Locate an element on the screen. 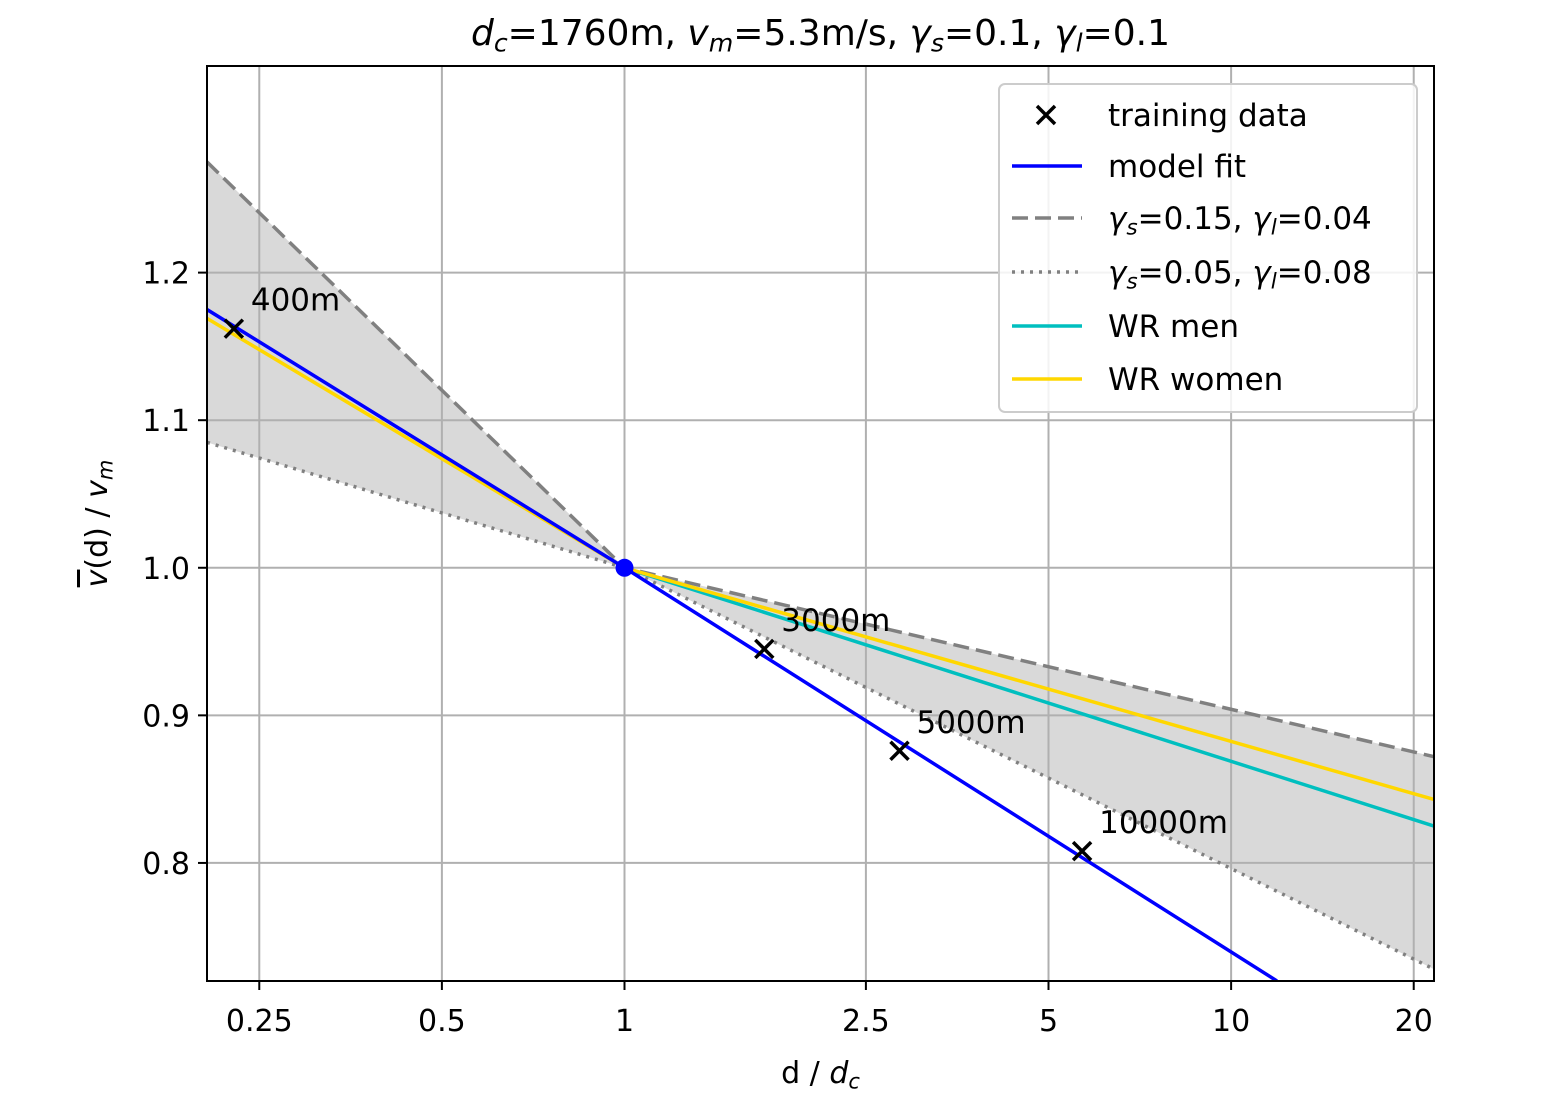 The image size is (1558, 1104). x-axis-label: d / dc is located at coordinates (820, 1074).